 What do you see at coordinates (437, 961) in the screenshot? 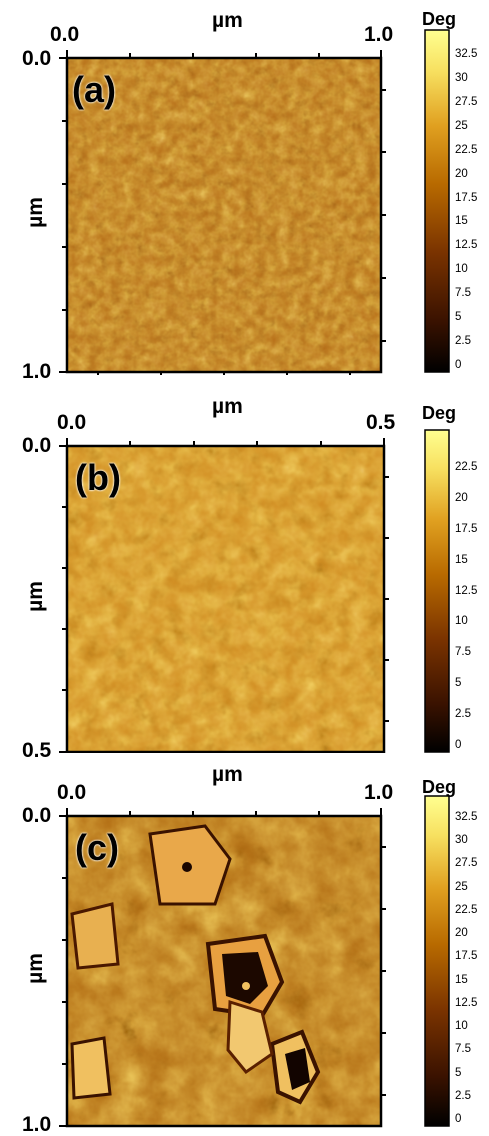
I see `colorbar-c` at bounding box center [437, 961].